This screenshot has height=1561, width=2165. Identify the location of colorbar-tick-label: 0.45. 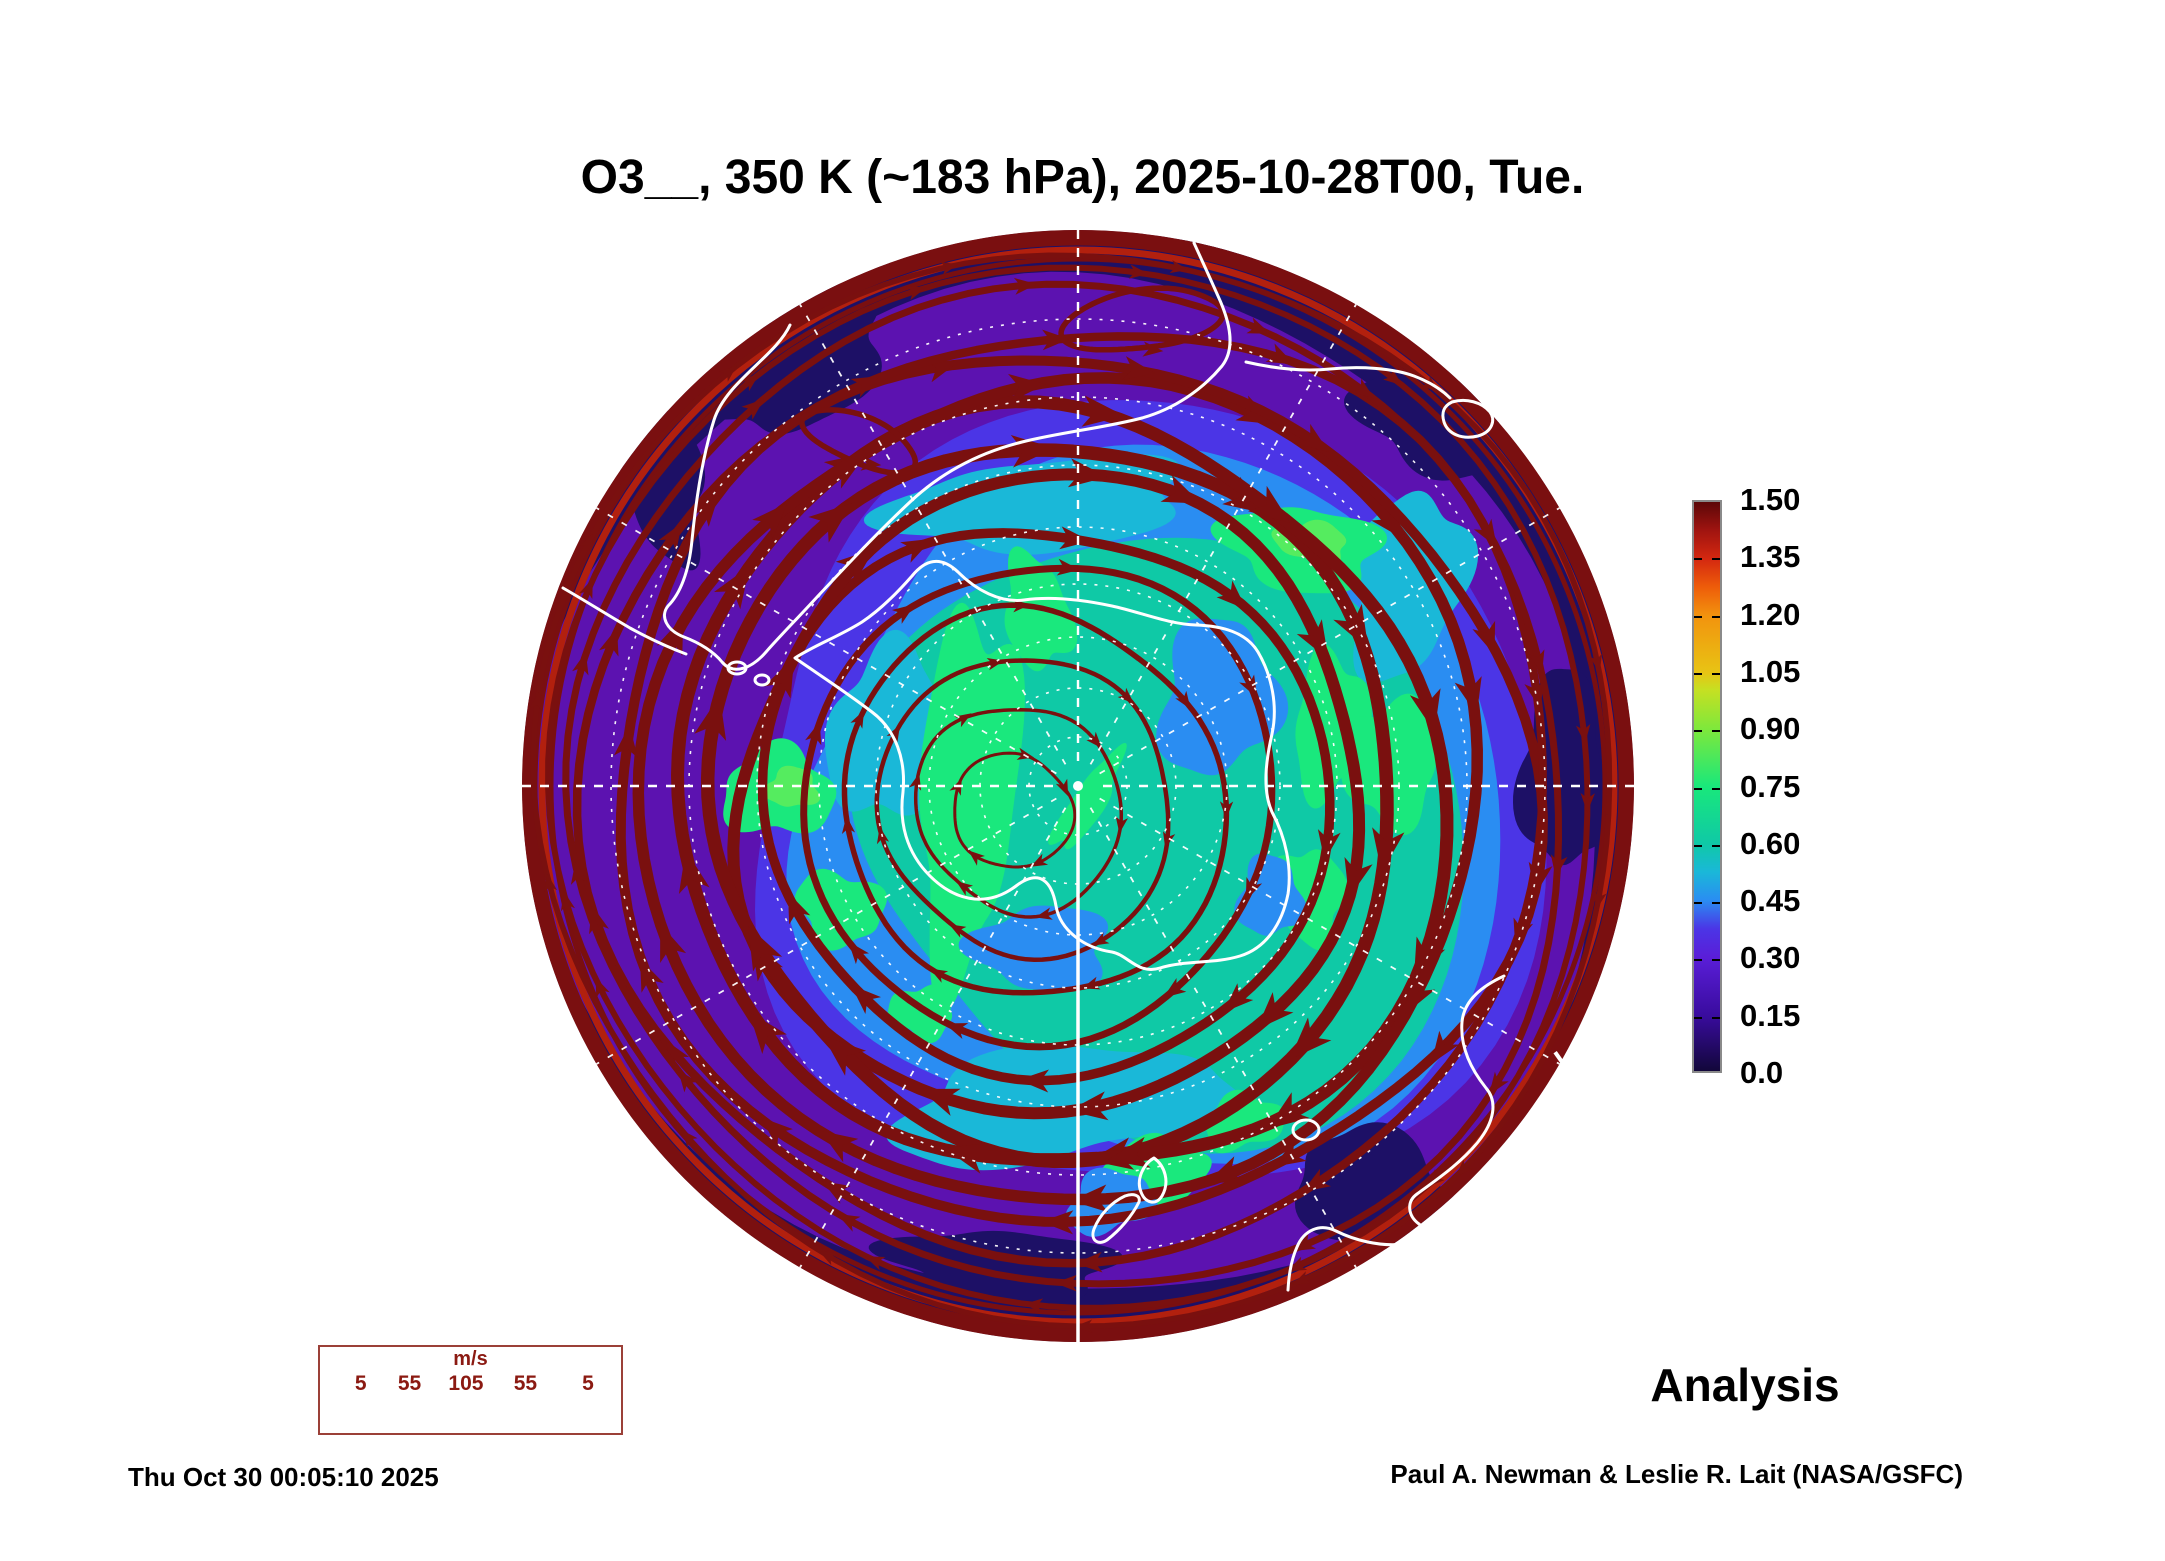
(1770, 901).